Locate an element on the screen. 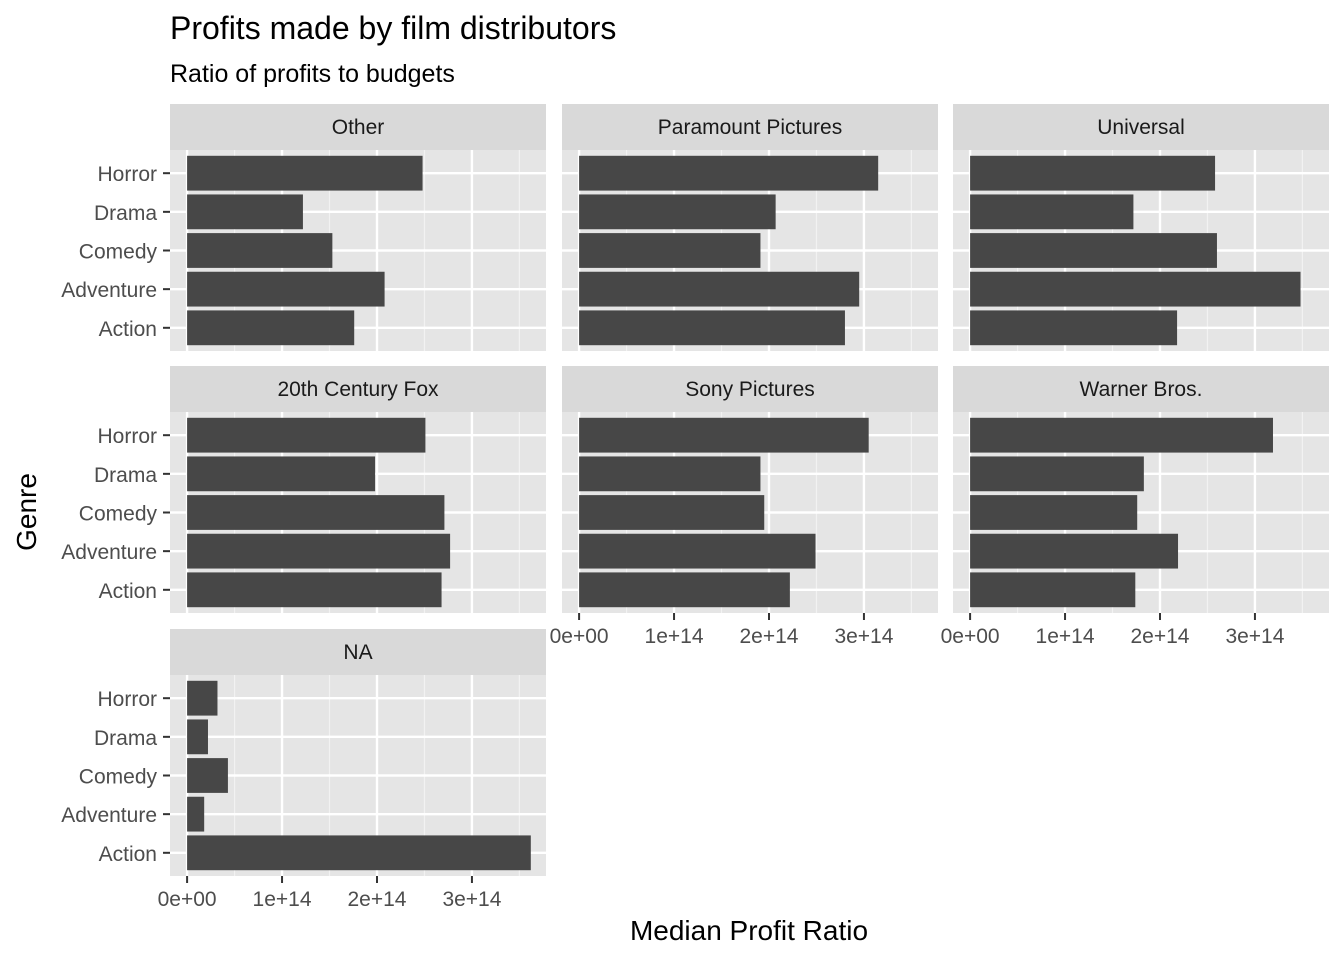 Image resolution: width=1344 pixels, height=960 pixels. facet-warner-bros: Warner Bros. 0e+00 1e+14 2e+14 3e+14 is located at coordinates (1135, 507).